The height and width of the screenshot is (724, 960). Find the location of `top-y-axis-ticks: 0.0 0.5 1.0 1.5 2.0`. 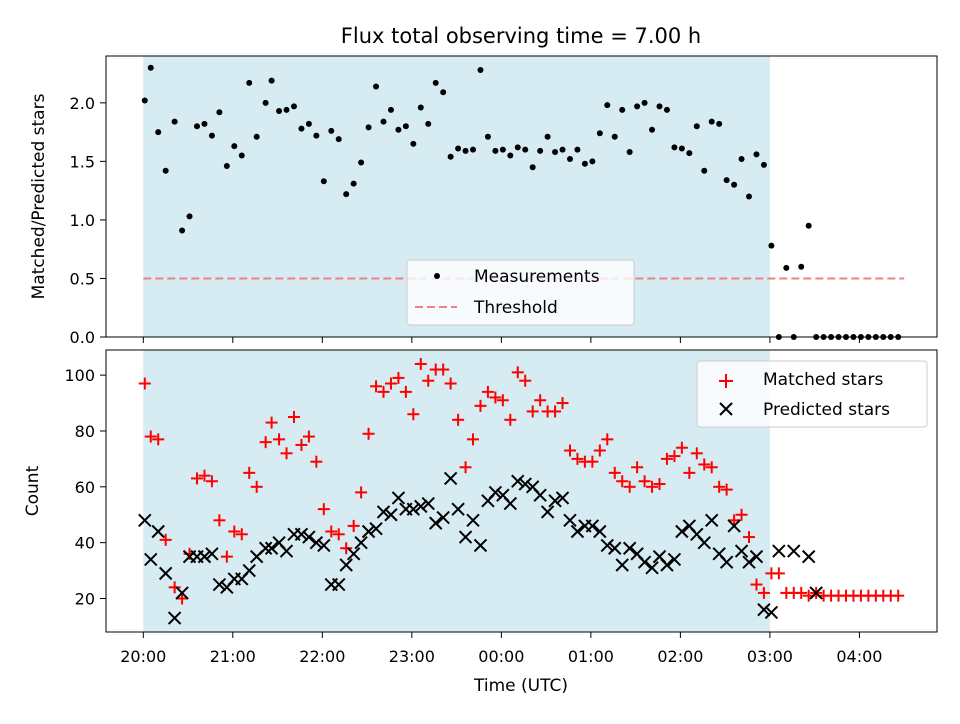

top-y-axis-ticks: 0.0 0.5 1.0 1.5 2.0 is located at coordinates (88, 220).